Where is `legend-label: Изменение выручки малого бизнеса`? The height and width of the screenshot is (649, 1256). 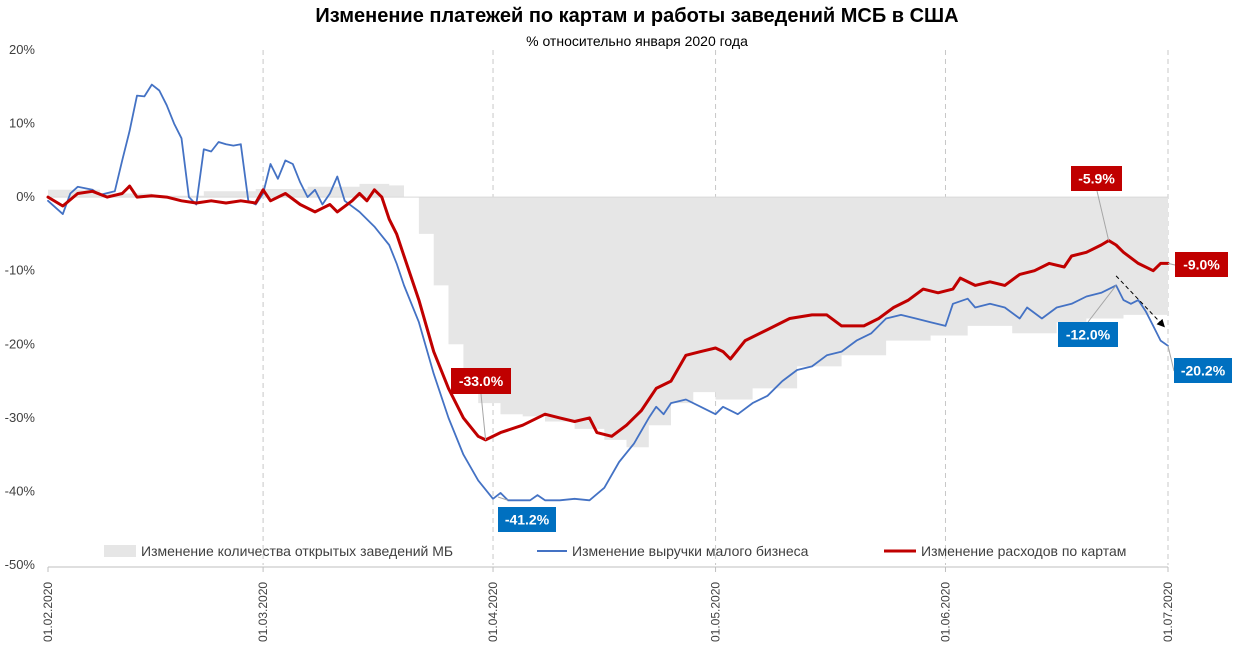
legend-label: Изменение выручки малого бизнеса is located at coordinates (690, 551).